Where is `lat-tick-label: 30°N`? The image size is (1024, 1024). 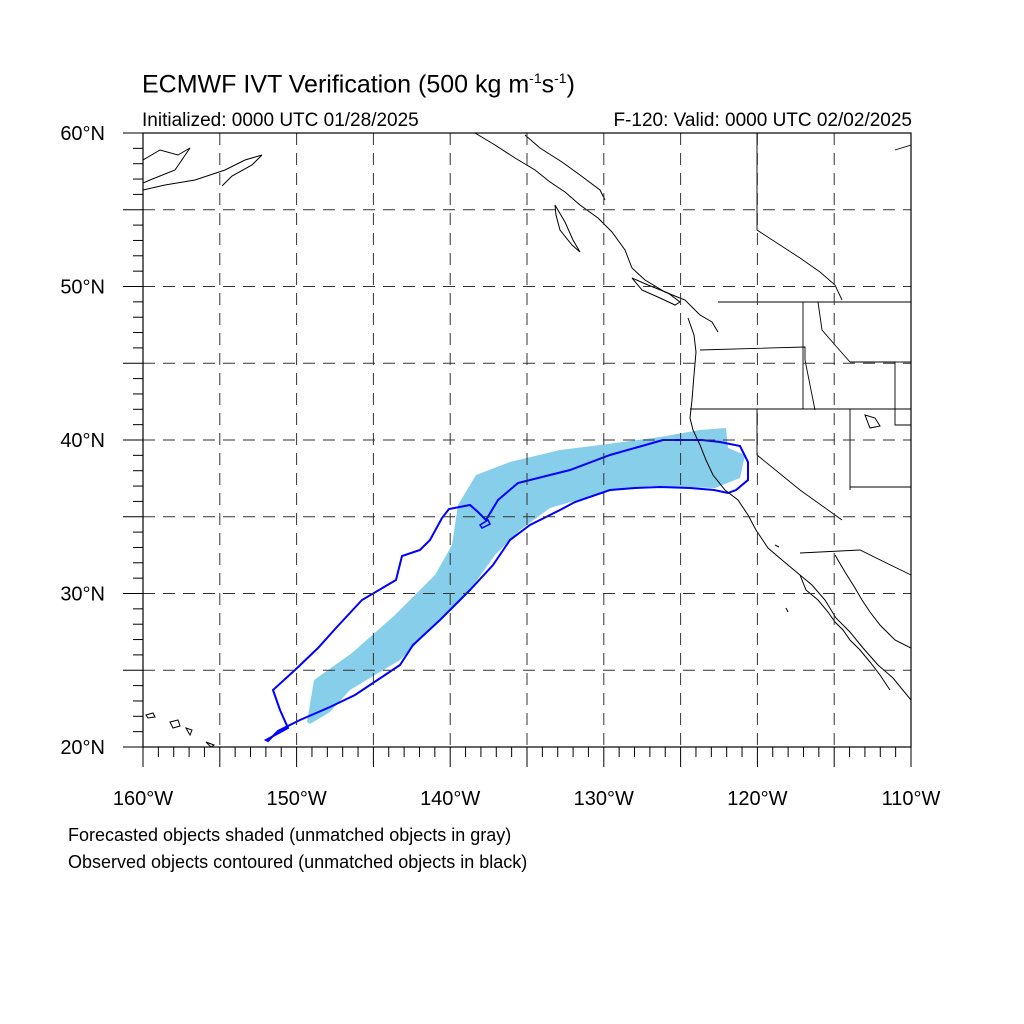 lat-tick-label: 30°N is located at coordinates (82, 595).